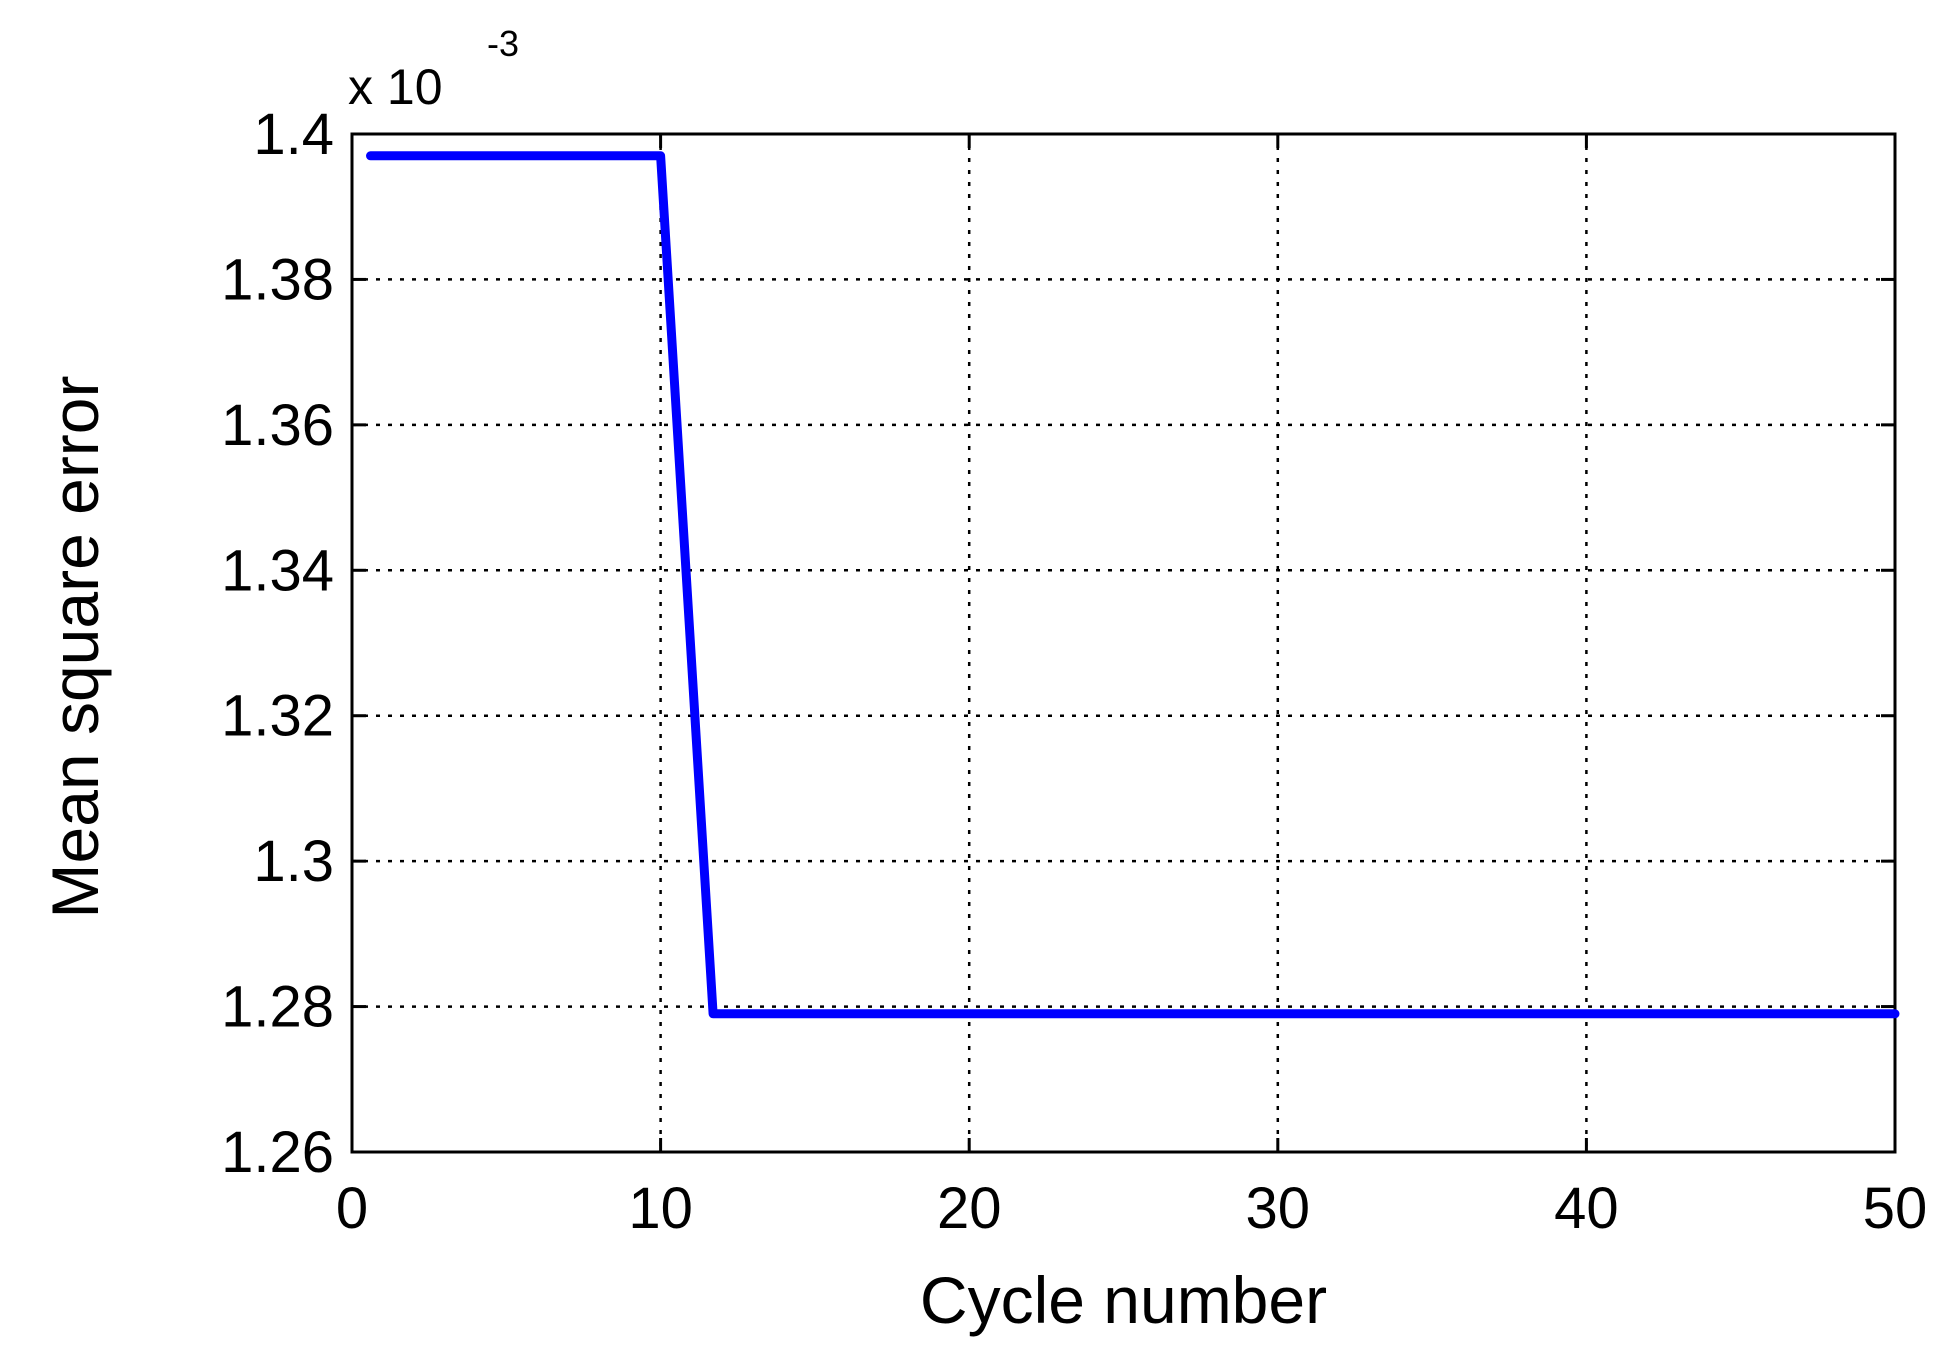 Image resolution: width=1953 pixels, height=1368 pixels. Describe the element at coordinates (293, 861) in the screenshot. I see `y-tick-label: 1.3` at that location.